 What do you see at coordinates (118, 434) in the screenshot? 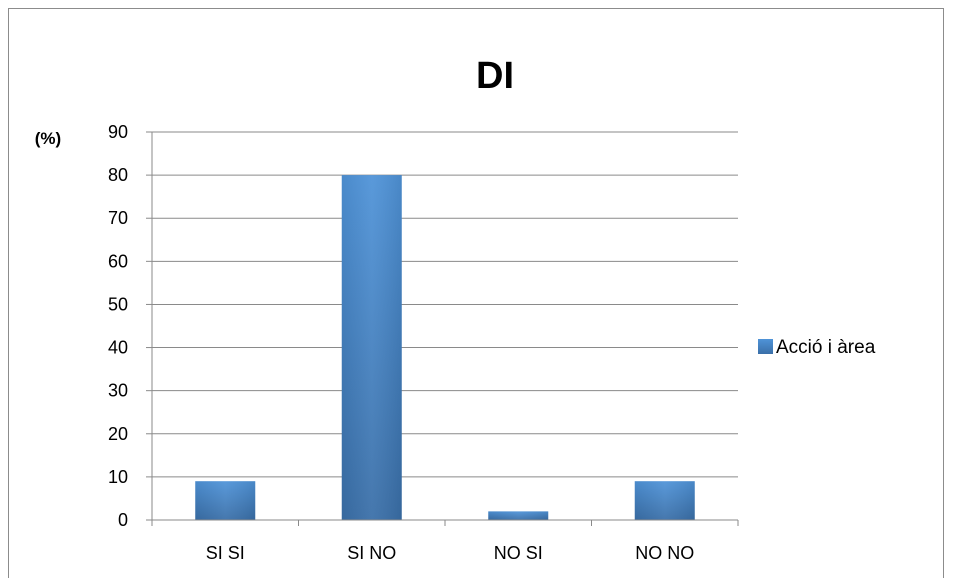
I see `y-tick-label: 20` at bounding box center [118, 434].